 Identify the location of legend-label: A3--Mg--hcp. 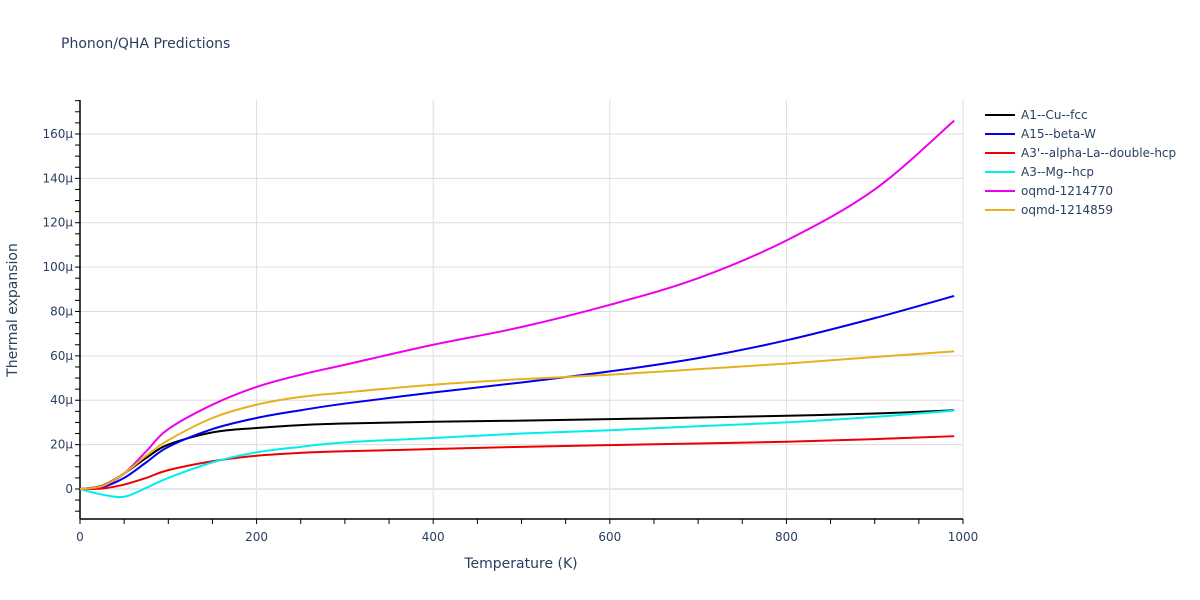
(1057, 171).